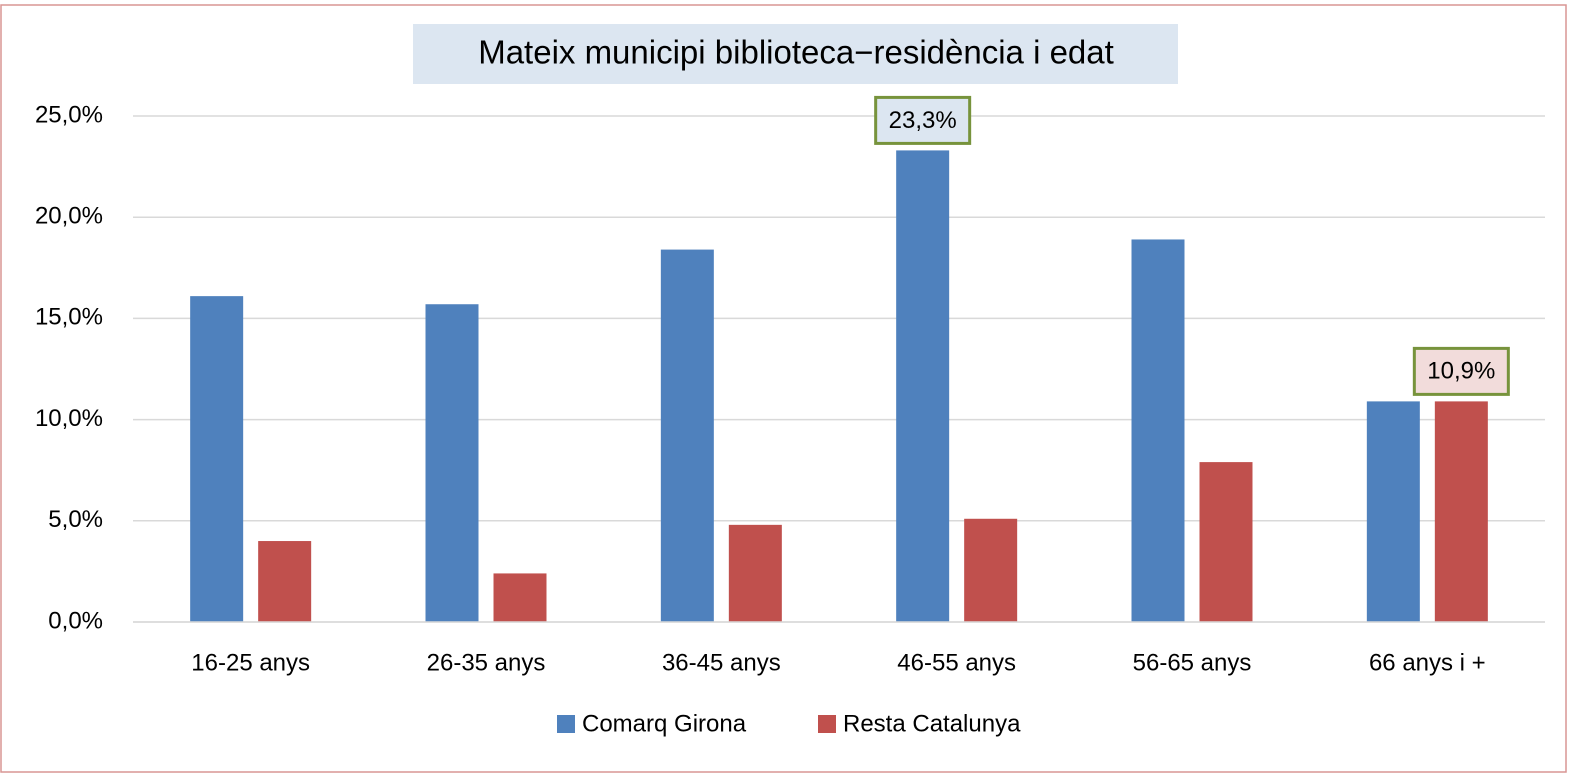 This screenshot has height=774, width=1593. Describe the element at coordinates (69, 216) in the screenshot. I see `y-tick-label: 20,0%` at that location.